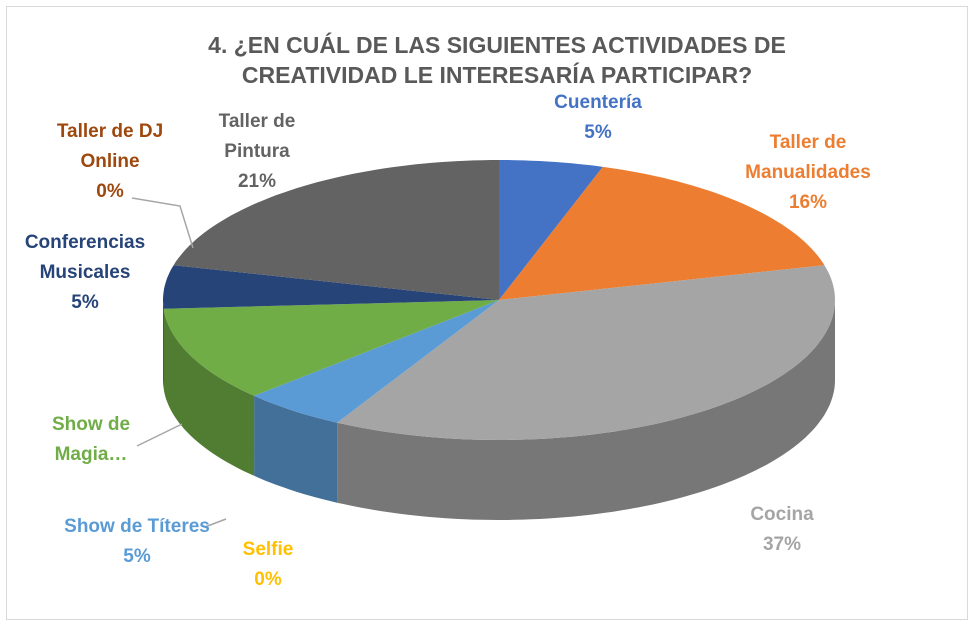 This screenshot has width=974, height=626. I want to click on category-label: Conferencias Musicales, so click(85, 257).